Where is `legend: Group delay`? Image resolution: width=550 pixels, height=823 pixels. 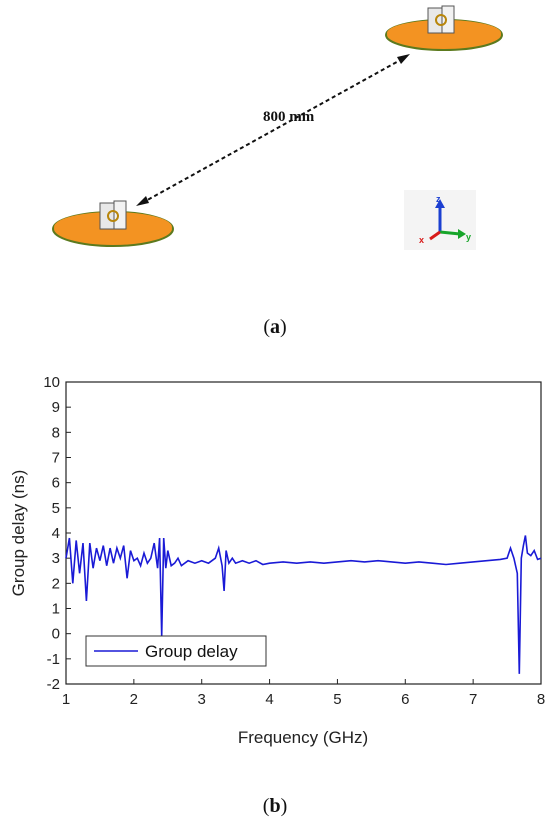 legend: Group delay is located at coordinates (176, 651).